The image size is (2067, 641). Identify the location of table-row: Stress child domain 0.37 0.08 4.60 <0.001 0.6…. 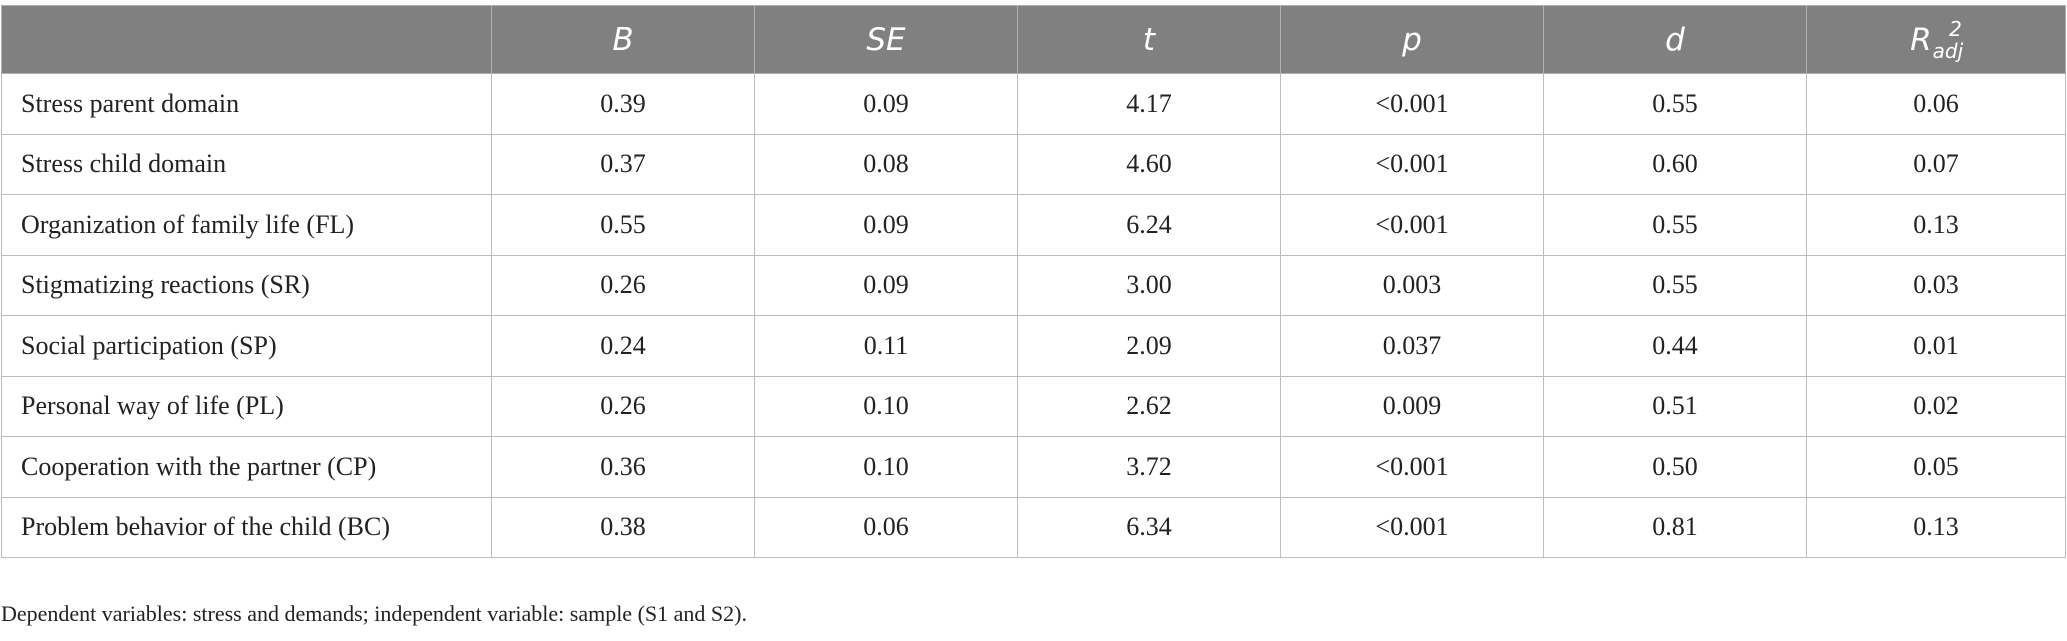
(1033, 164).